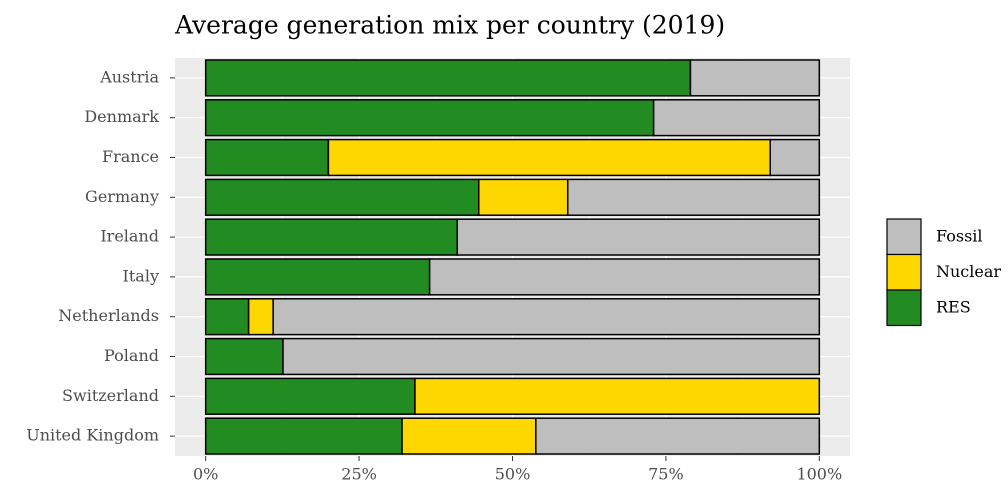 The width and height of the screenshot is (1008, 486). What do you see at coordinates (513, 474) in the screenshot?
I see `x-tick-label: 50%` at bounding box center [513, 474].